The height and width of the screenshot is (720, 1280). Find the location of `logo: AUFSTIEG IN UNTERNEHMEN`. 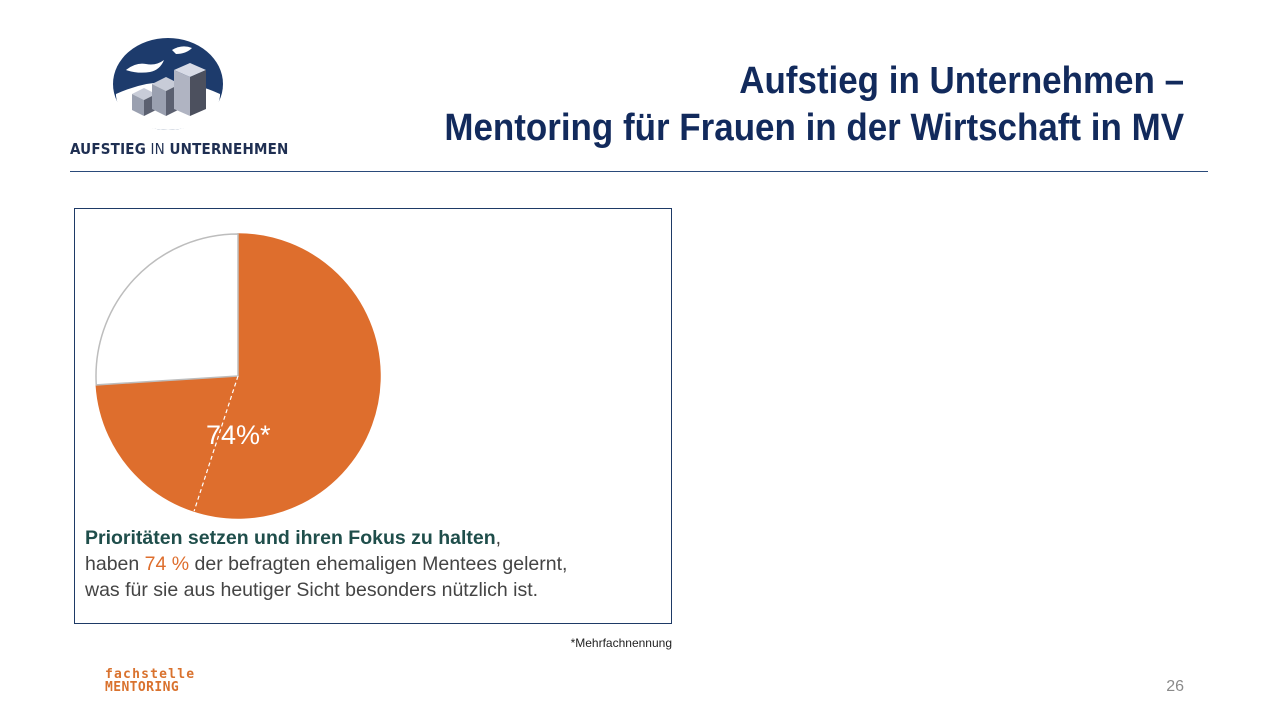

logo: AUFSTIEG IN UNTERNEHMEN is located at coordinates (177, 101).